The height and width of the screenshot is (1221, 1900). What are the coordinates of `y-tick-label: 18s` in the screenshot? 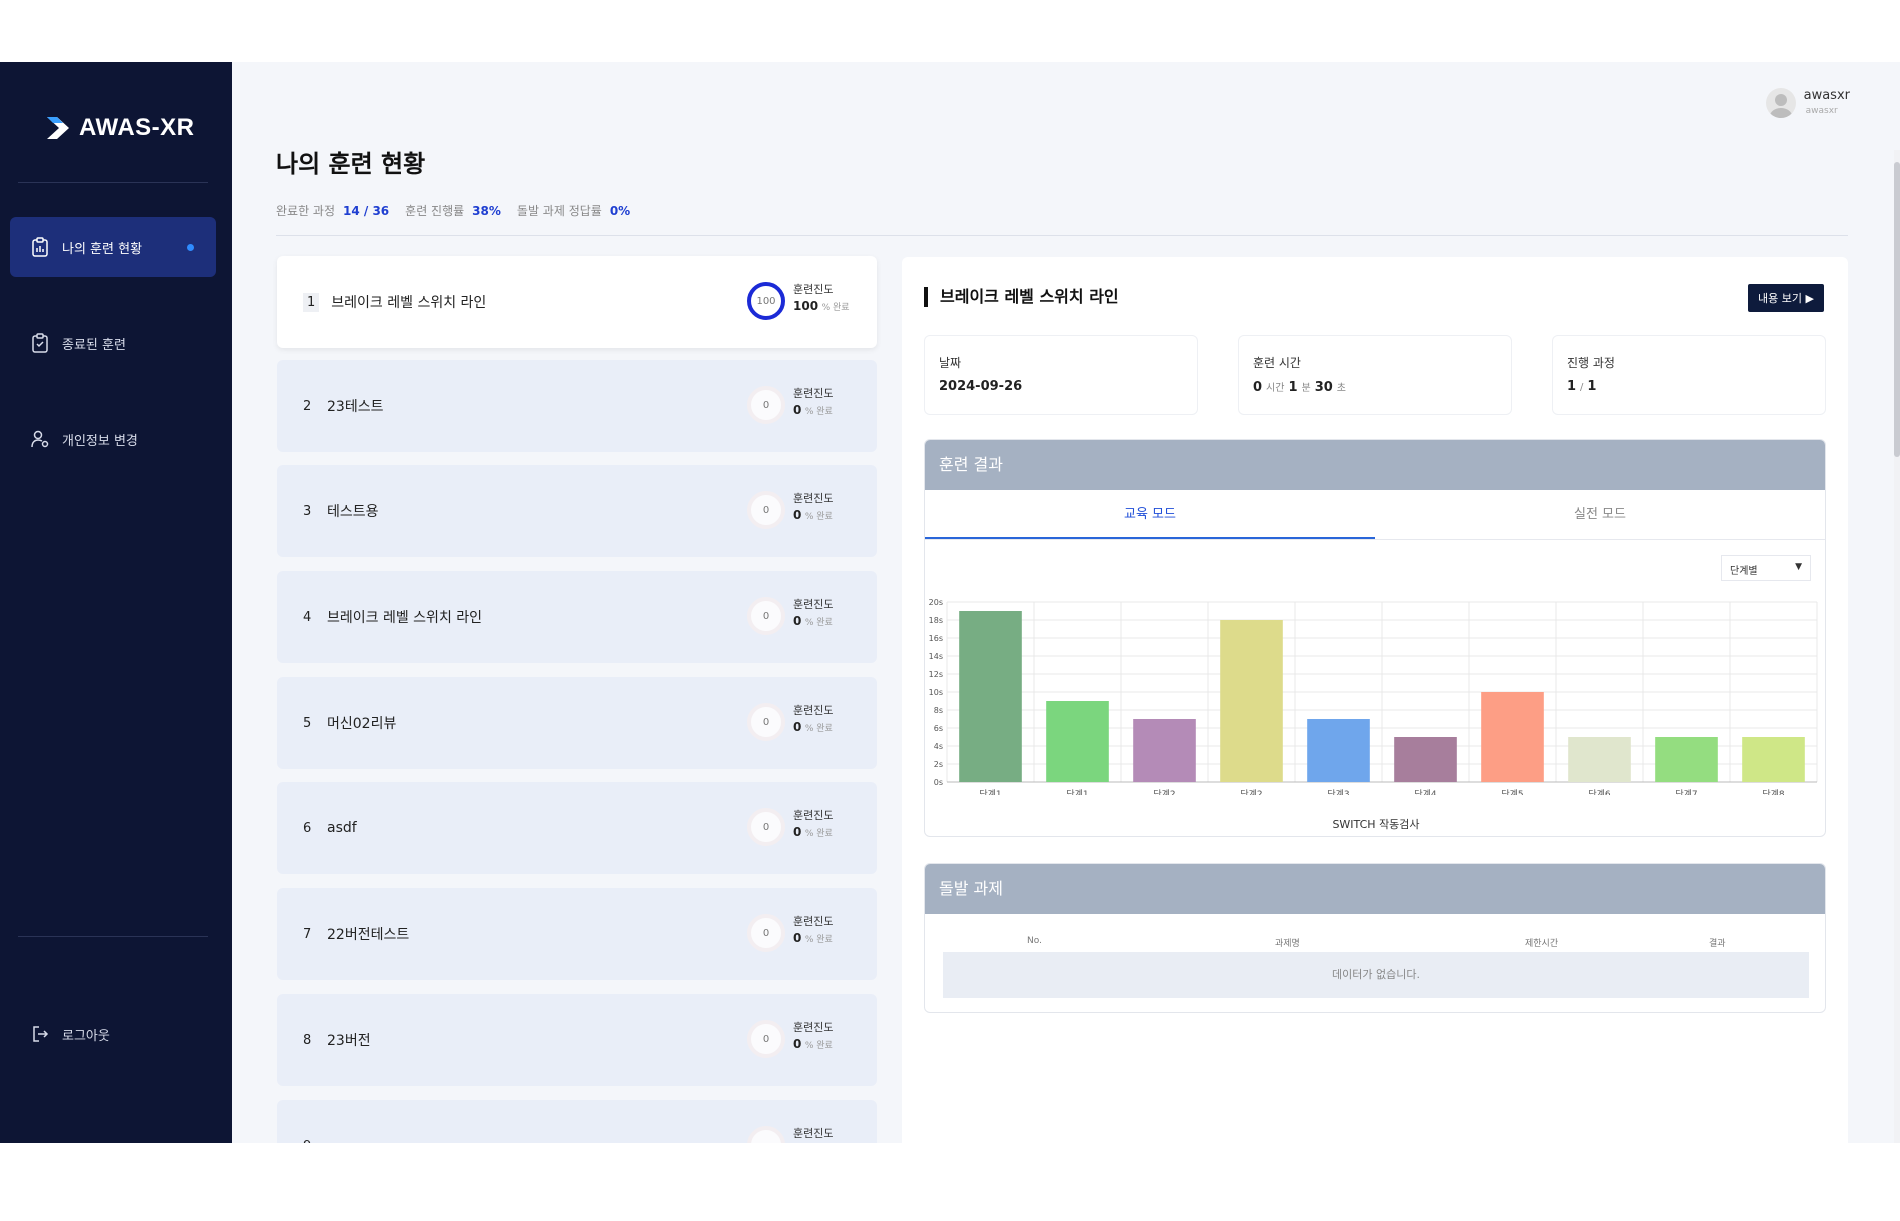 It's located at (936, 620).